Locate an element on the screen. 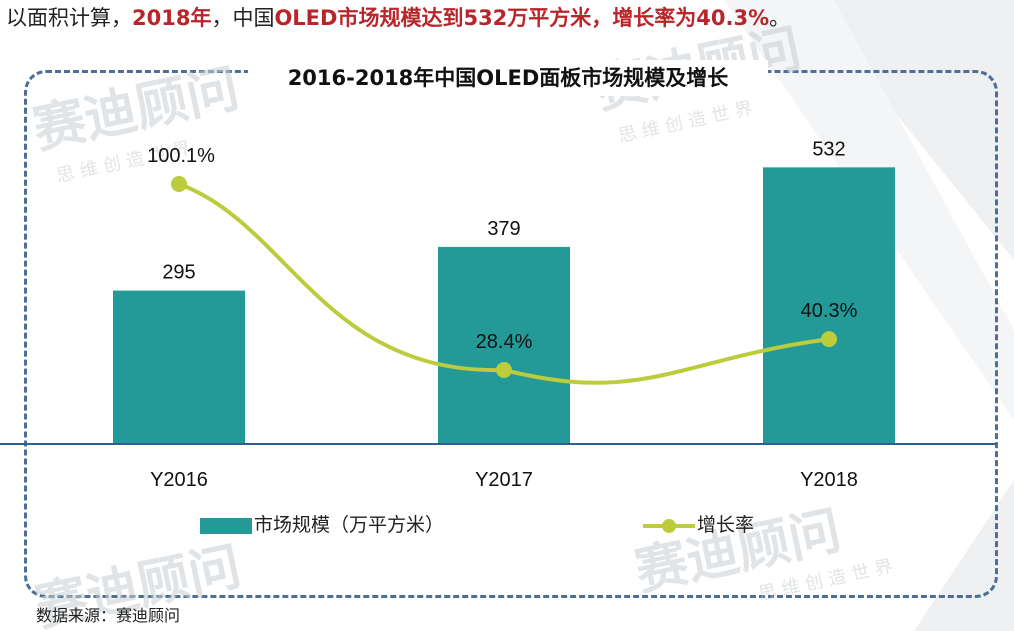 The height and width of the screenshot is (631, 1014). headline-highlight: OLED市场规模达到532万平方米，增长率为40.3% is located at coordinates (522, 18).